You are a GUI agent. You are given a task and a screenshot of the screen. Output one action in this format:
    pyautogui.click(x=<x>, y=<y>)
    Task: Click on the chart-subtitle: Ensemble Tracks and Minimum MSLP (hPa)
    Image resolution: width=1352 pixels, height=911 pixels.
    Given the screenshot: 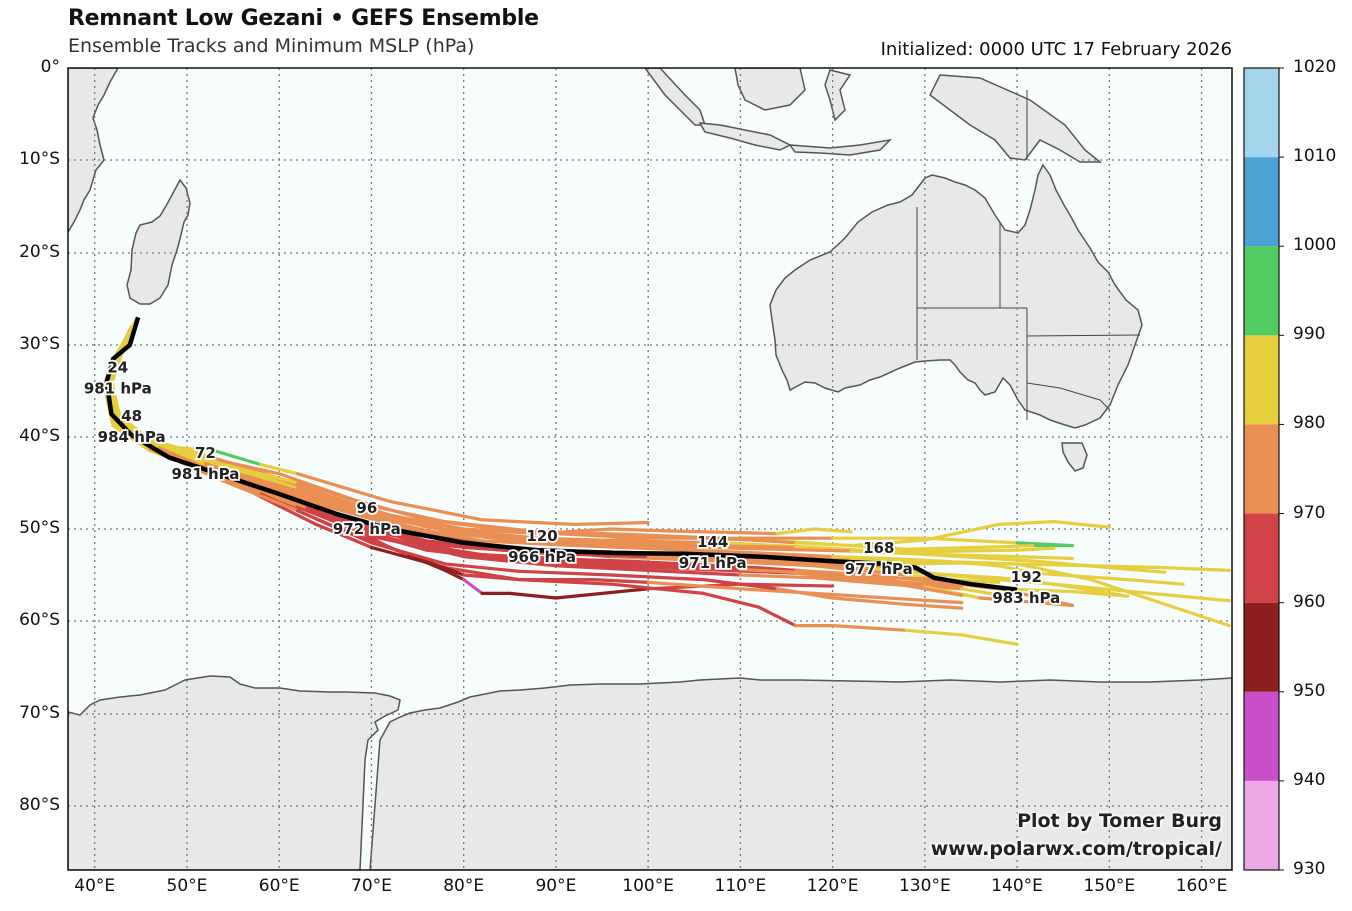 What is the action you would take?
    pyautogui.click(x=271, y=46)
    